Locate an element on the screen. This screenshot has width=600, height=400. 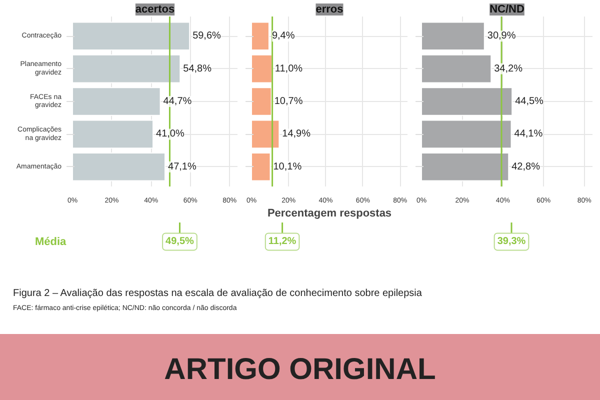
data-label: 14,9% is located at coordinates (296, 134).